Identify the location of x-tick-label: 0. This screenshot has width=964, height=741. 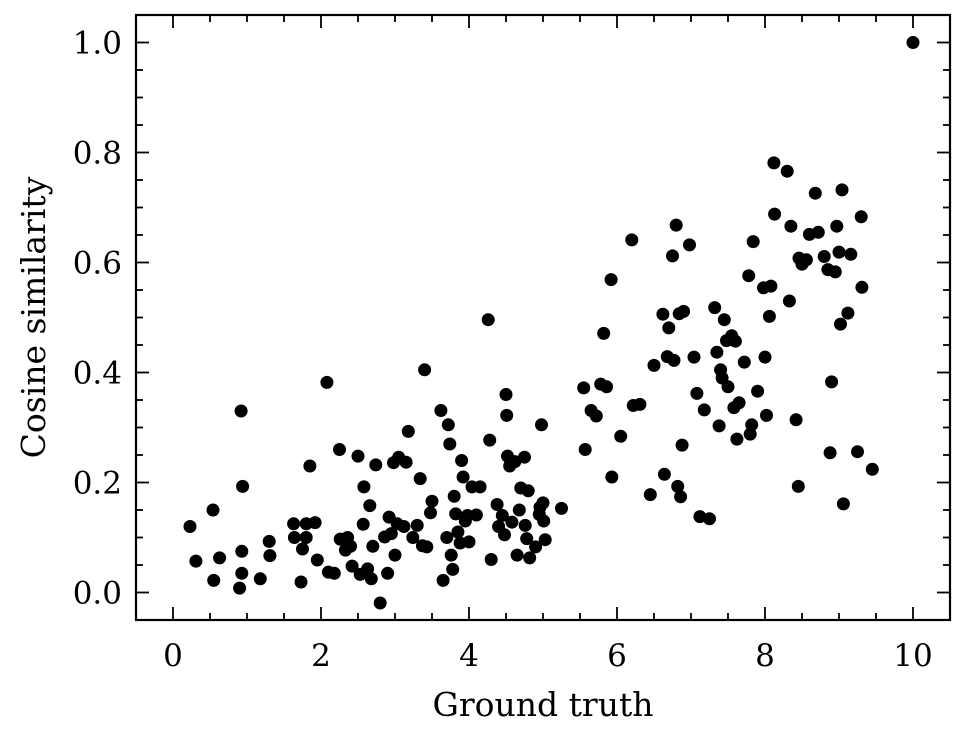
(173, 656).